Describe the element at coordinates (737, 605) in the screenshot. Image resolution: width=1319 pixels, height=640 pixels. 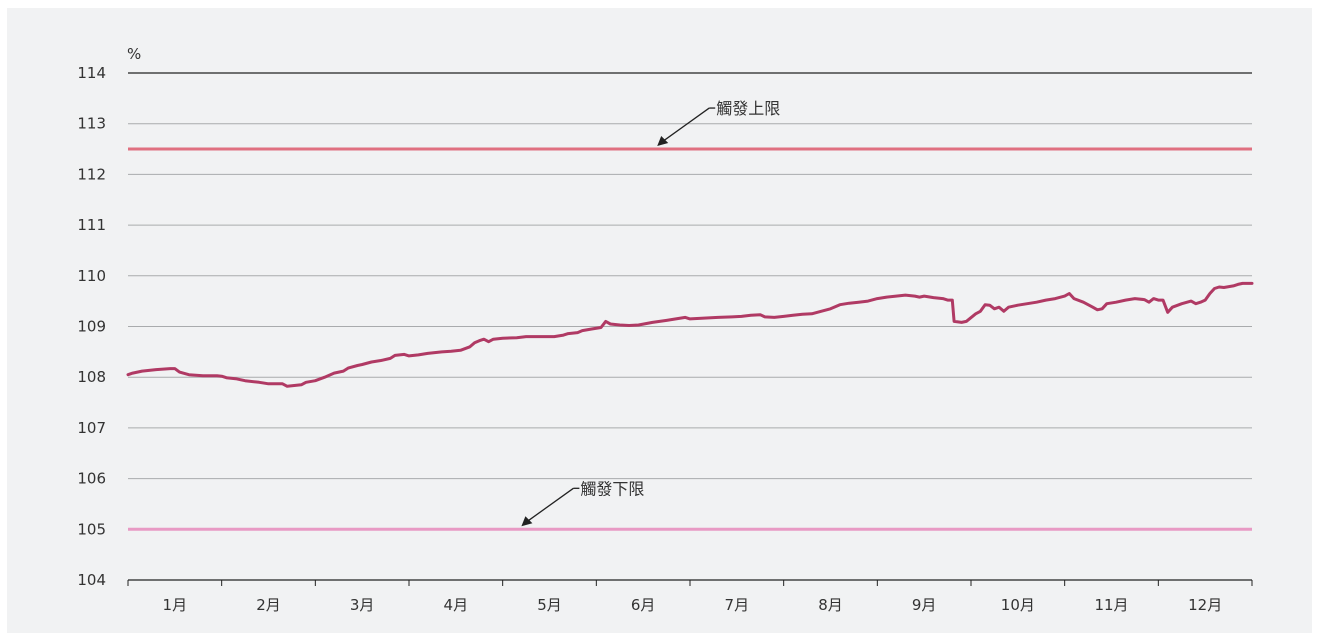
I see `x-tick-label: 7月` at that location.